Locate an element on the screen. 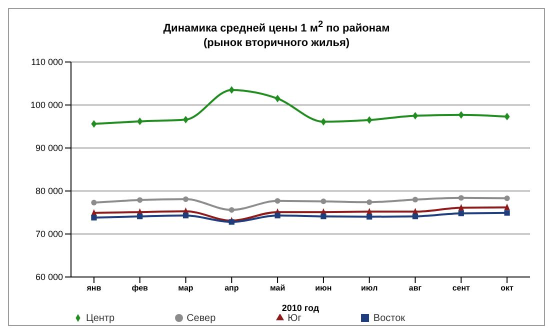 This screenshot has height=334, width=553. x-tick-label: мар is located at coordinates (186, 287).